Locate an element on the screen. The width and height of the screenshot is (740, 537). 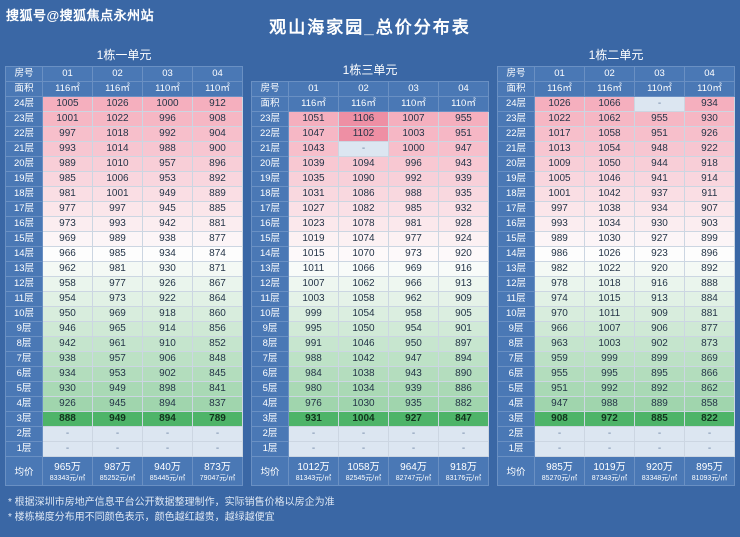
floor-label: 19层 is located at coordinates (270, 179).